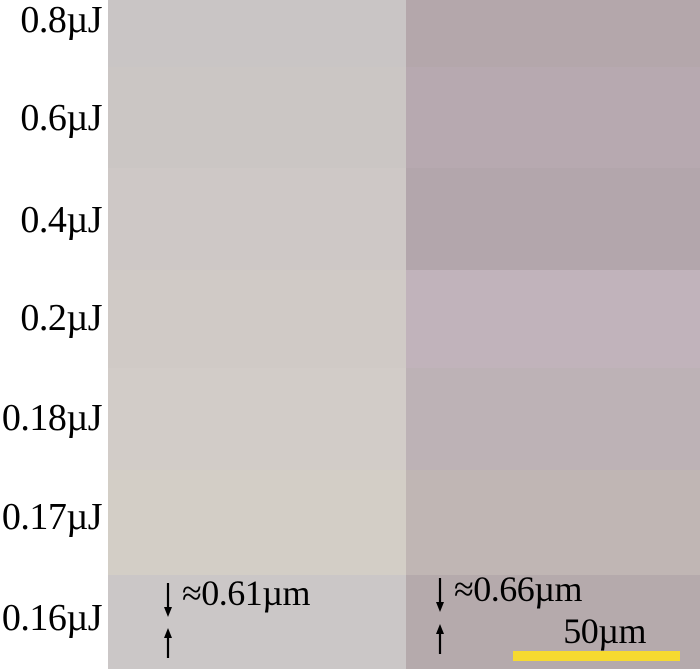  Describe the element at coordinates (246, 593) in the screenshot. I see `linewidth-label-left: ≈0.61µm` at that location.